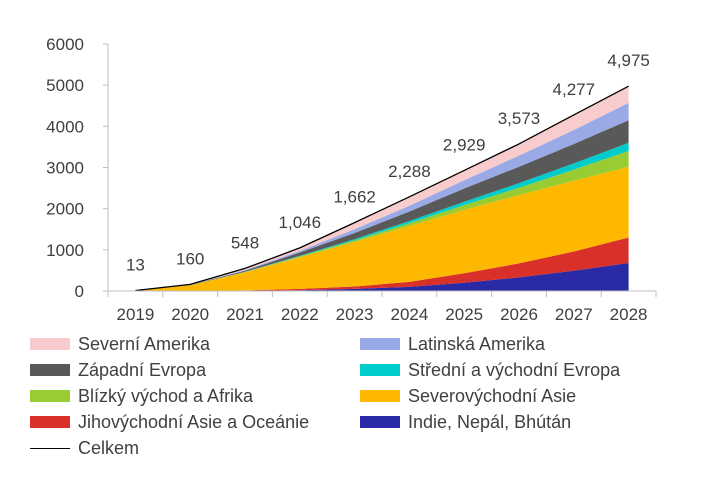 The image size is (704, 480). What do you see at coordinates (574, 314) in the screenshot?
I see `x-tick-label: 2027` at bounding box center [574, 314].